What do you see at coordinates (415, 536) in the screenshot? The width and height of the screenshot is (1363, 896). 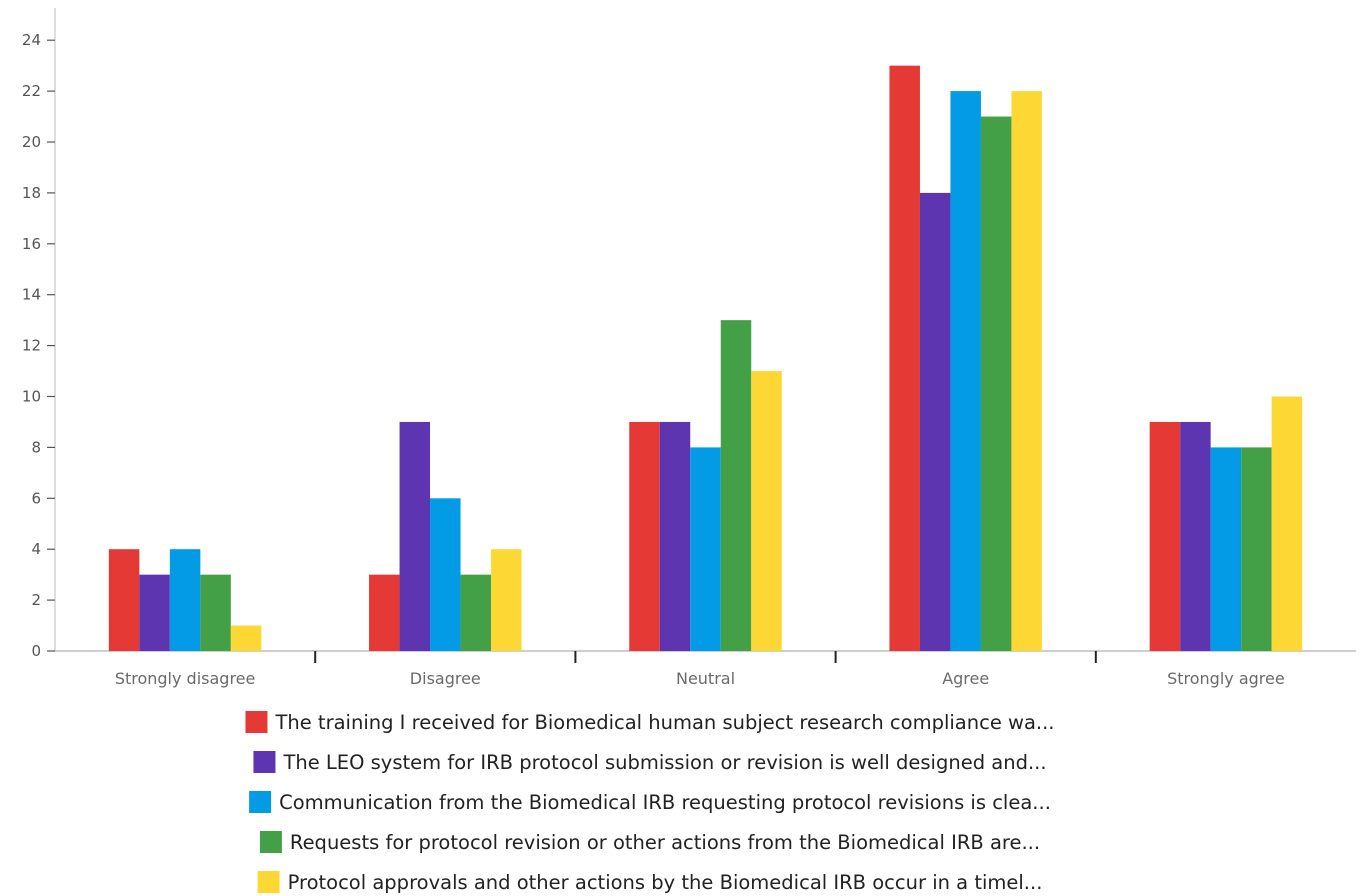 I see `bar-series-2-disagree` at bounding box center [415, 536].